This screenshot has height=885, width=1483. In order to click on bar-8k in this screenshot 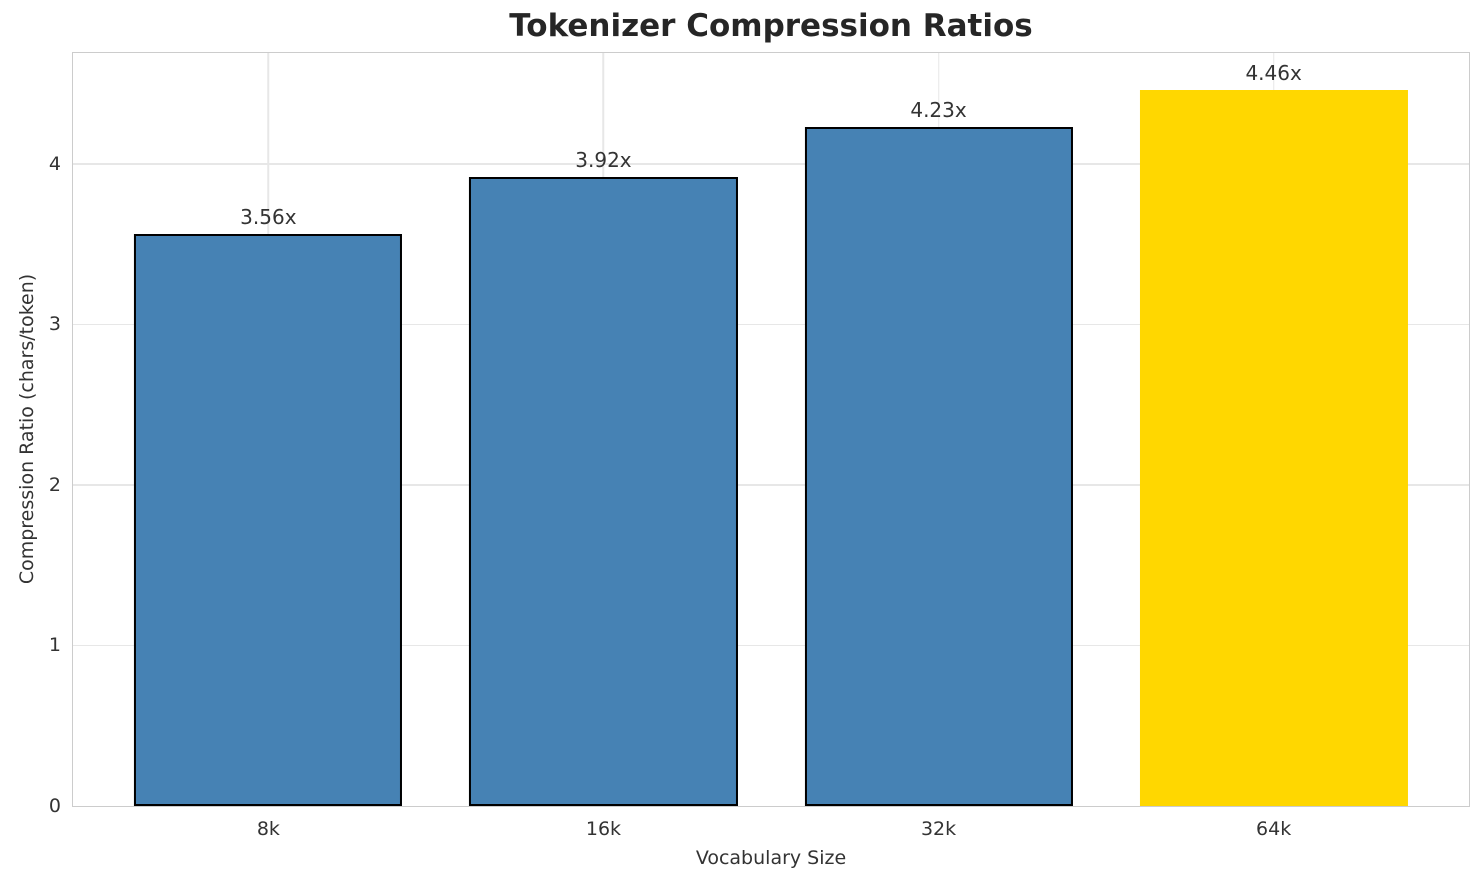, I will do `click(268, 520)`.